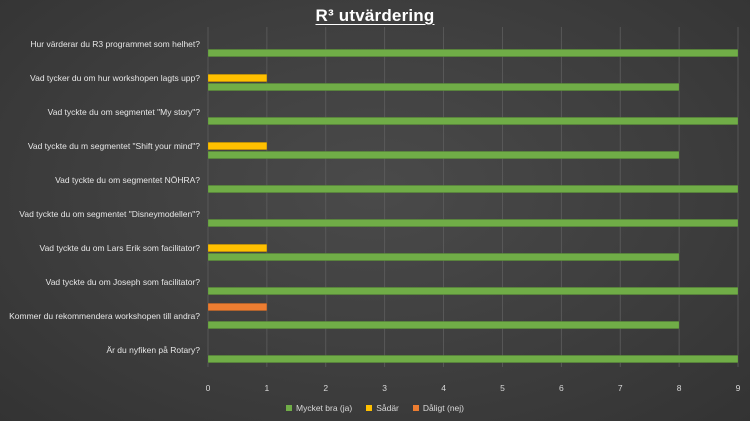 Image resolution: width=750 pixels, height=421 pixels. I want to click on legend-item: Mycket bra (ja), so click(319, 408).